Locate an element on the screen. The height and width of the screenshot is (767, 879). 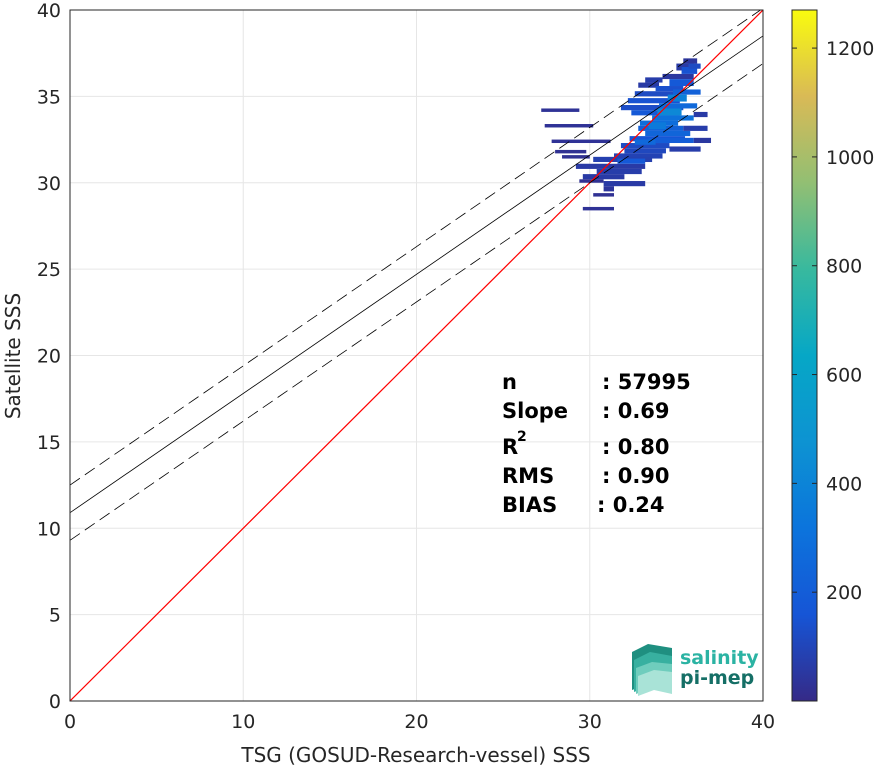
stat-label-r2: R is located at coordinates (510, 447).